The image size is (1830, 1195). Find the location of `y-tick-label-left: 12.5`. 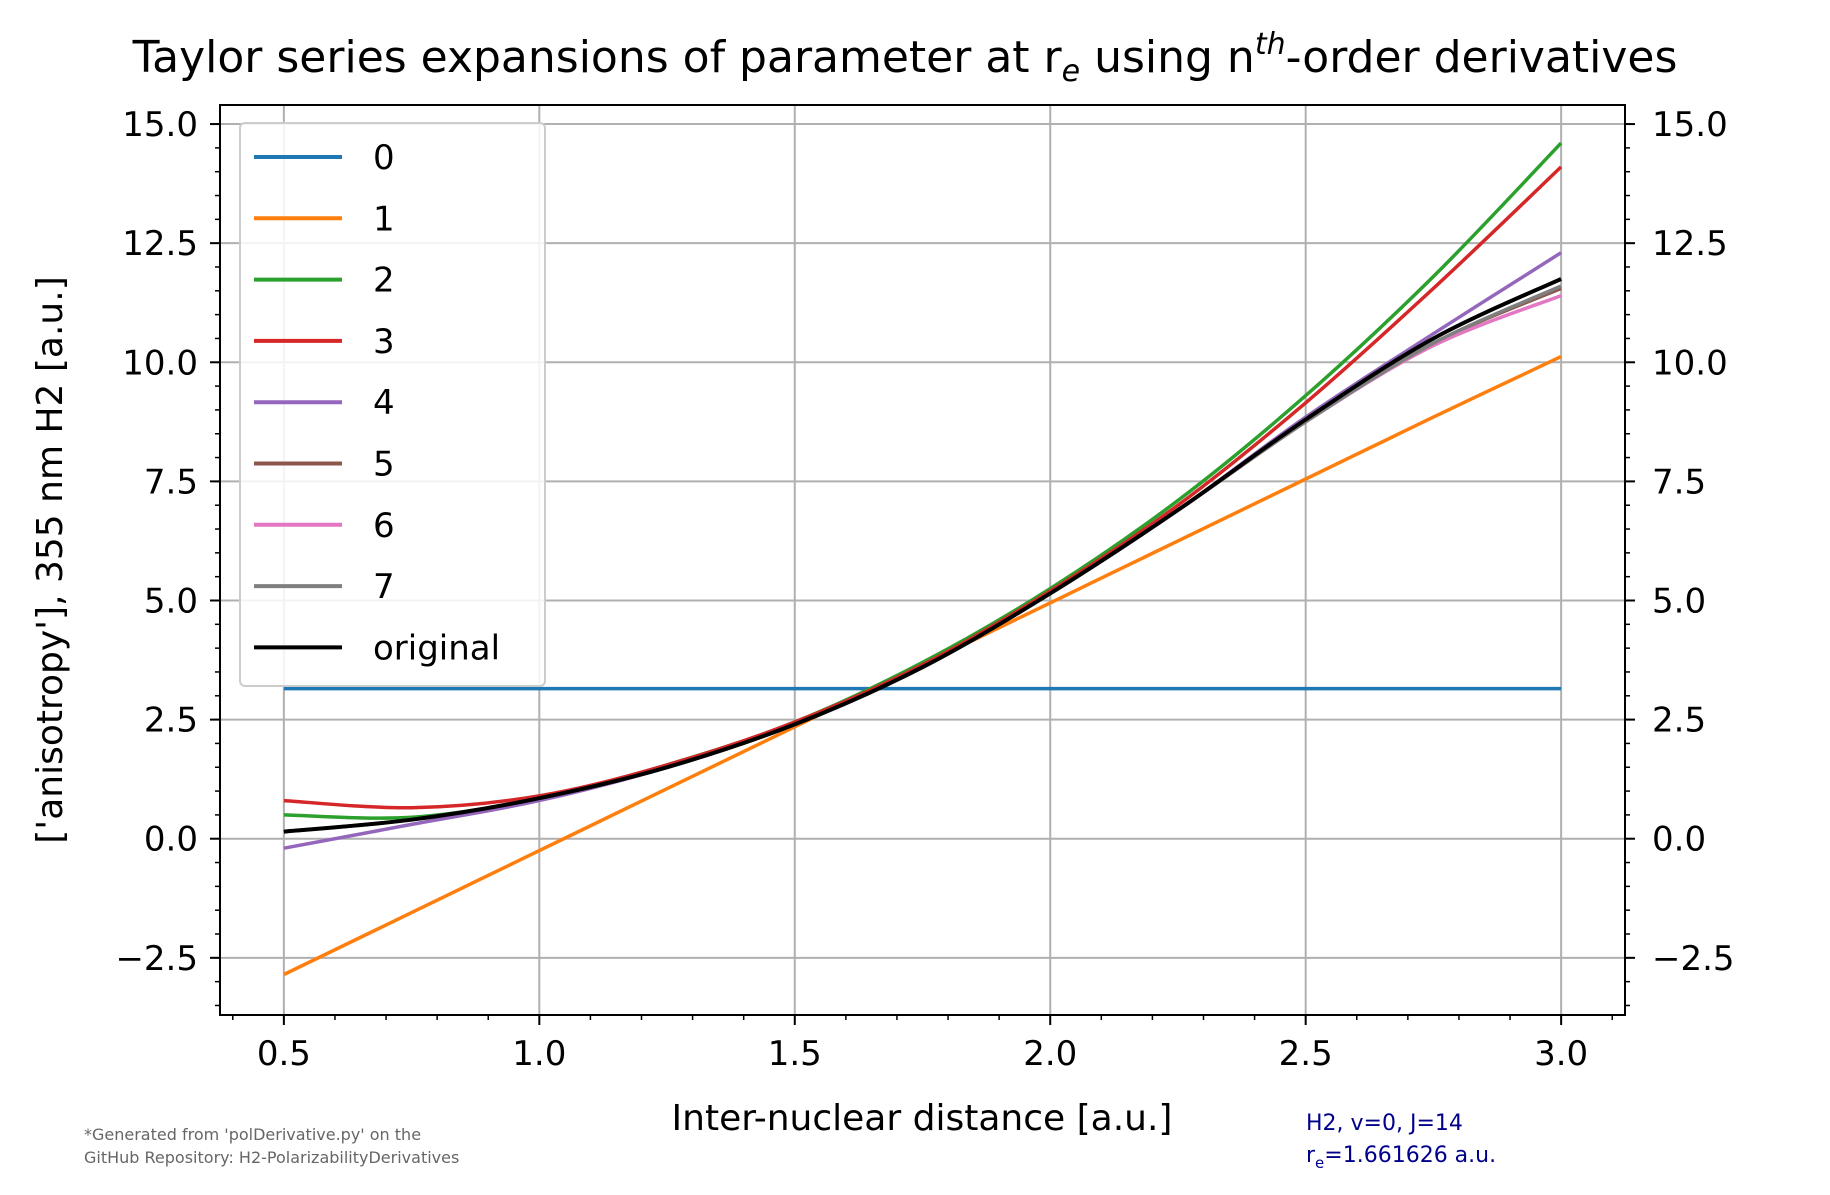

y-tick-label-left: 12.5 is located at coordinates (160, 244).